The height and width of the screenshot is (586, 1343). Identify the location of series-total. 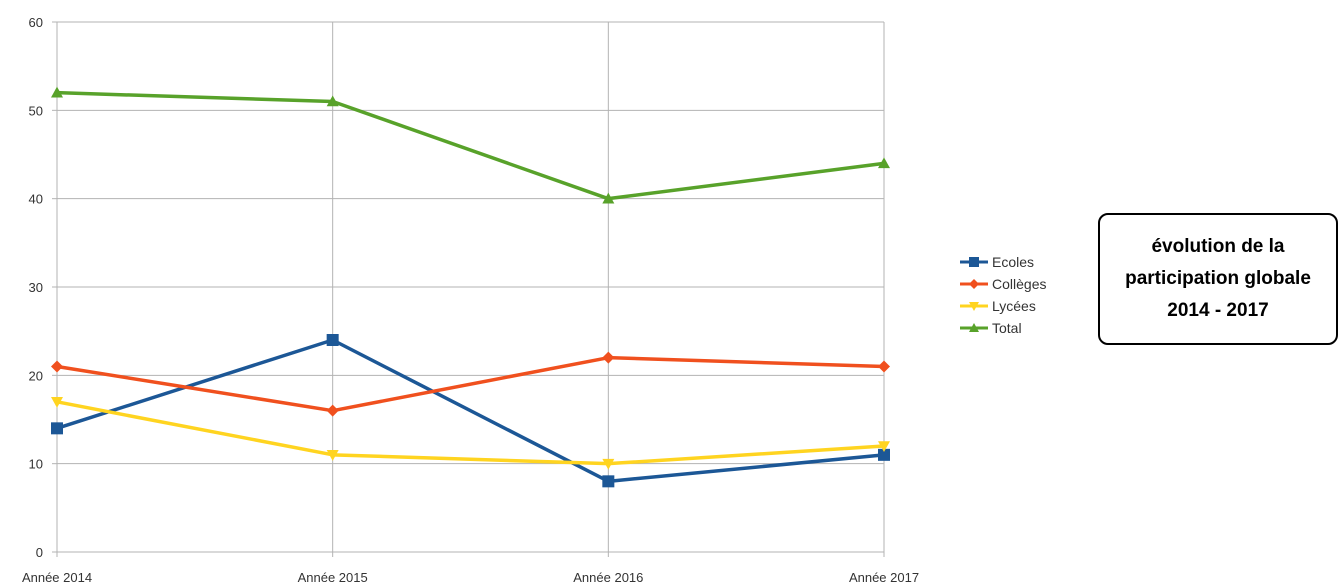
(470, 145).